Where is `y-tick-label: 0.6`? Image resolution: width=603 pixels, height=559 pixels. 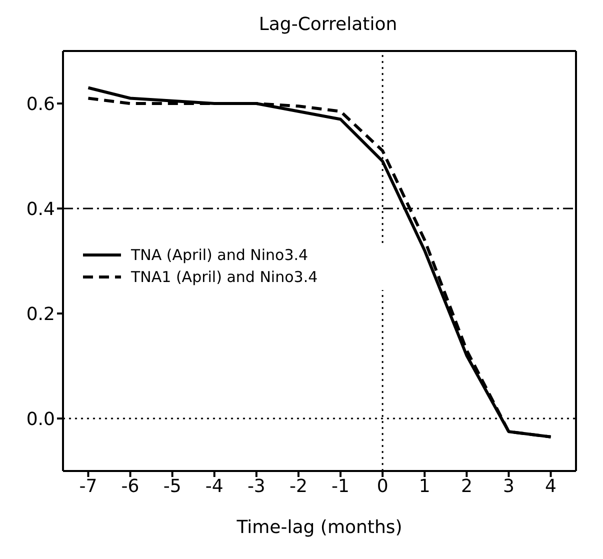 y-tick-label: 0.6 is located at coordinates (40, 104).